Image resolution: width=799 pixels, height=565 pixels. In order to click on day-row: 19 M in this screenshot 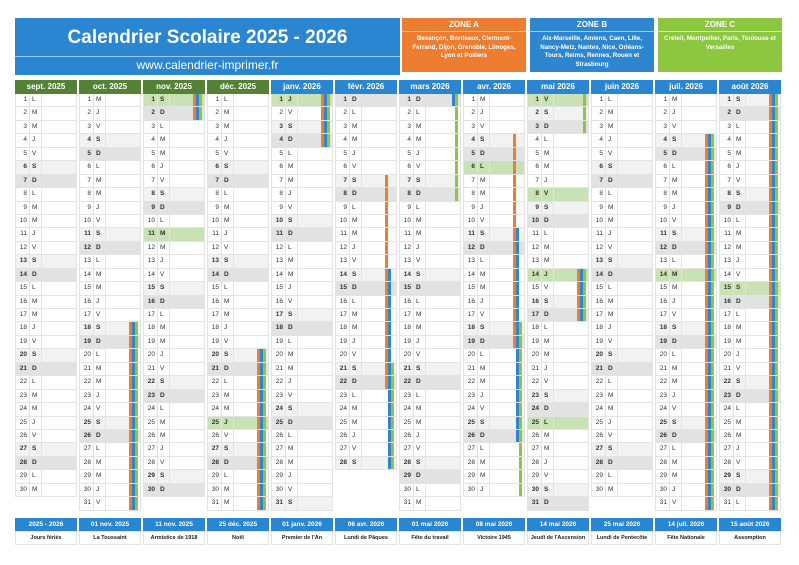, I will do `click(174, 342)`.